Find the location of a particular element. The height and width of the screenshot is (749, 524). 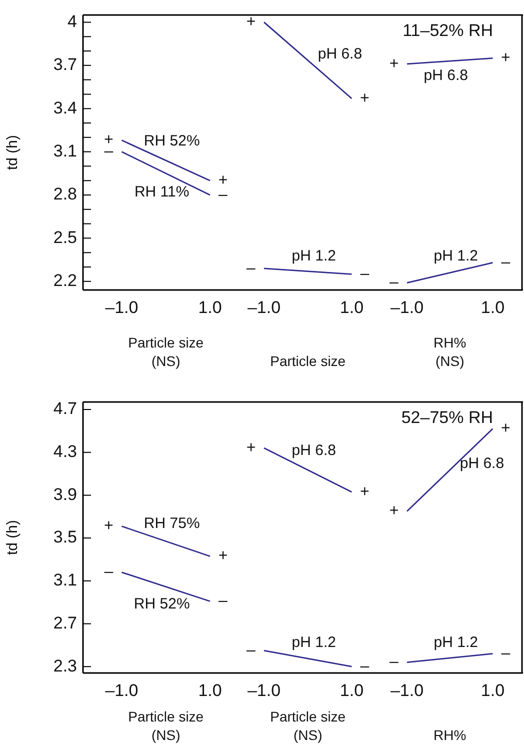

y-tick-label: 4.3 is located at coordinates (65, 452).